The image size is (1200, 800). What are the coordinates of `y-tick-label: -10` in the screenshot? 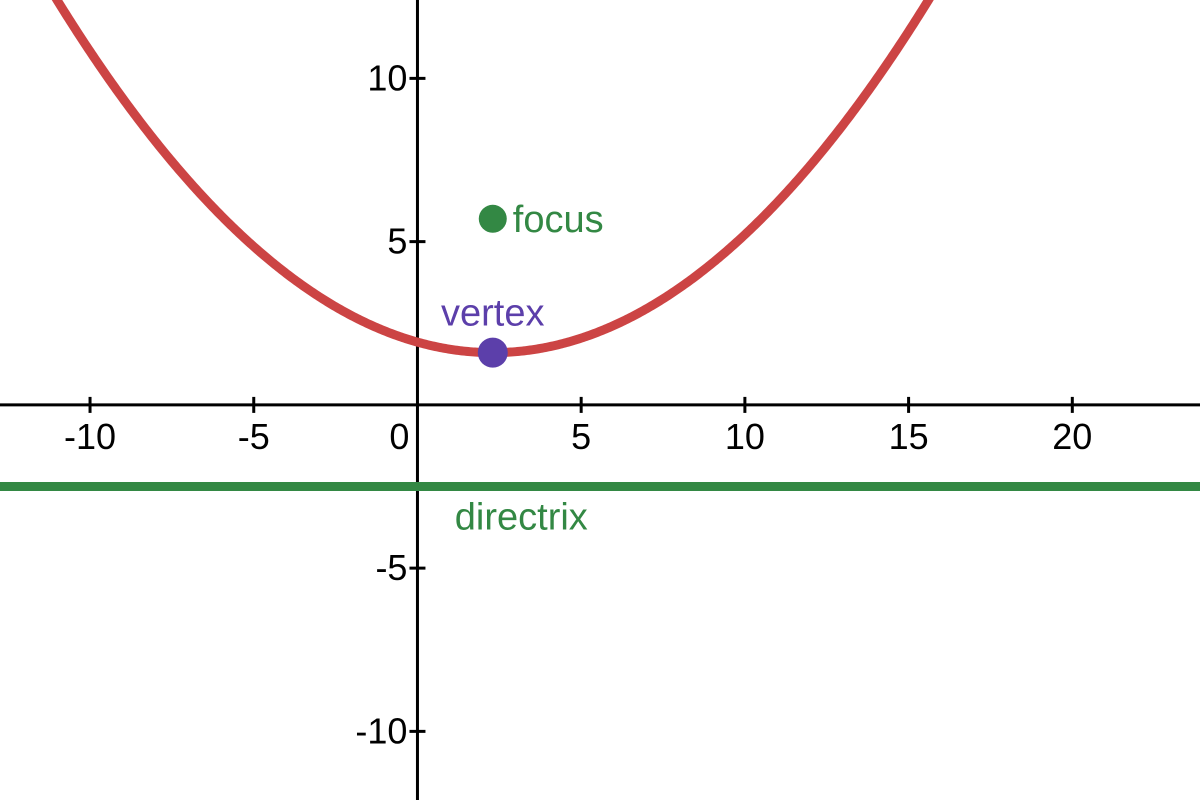 It's located at (381, 730).